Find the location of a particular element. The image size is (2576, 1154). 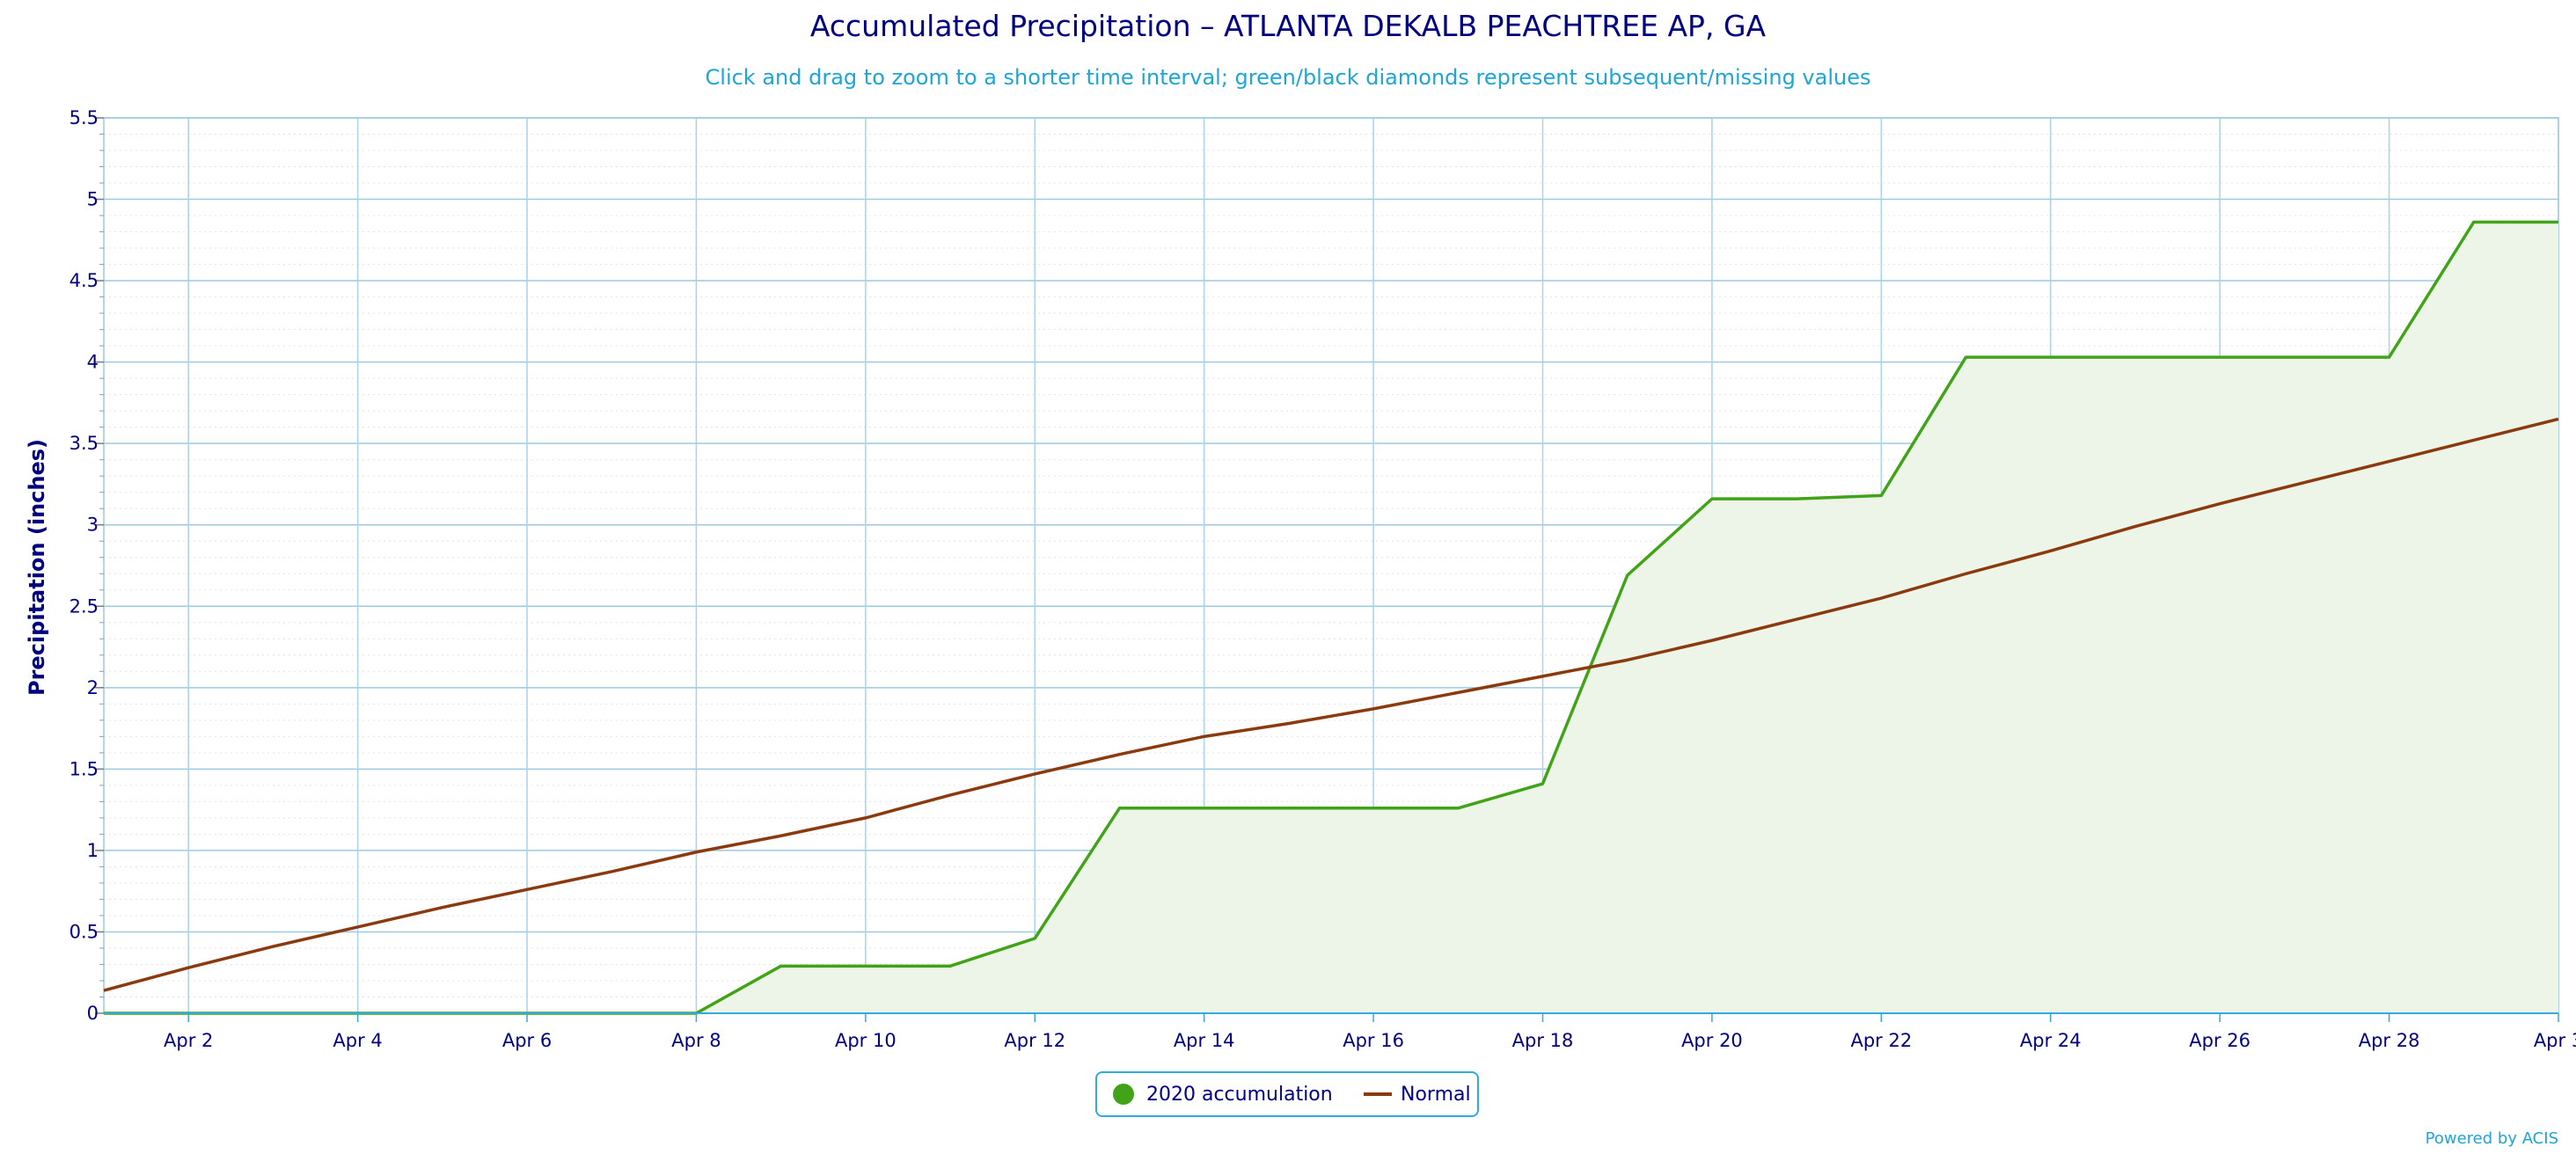

y-tick-label: 5 is located at coordinates (93, 199).